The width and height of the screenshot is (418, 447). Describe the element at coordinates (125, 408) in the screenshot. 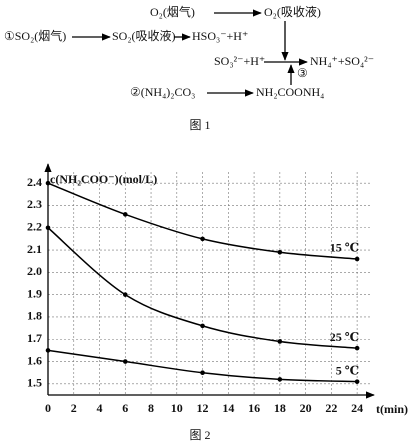

I see `x-tick-label: 6` at that location.